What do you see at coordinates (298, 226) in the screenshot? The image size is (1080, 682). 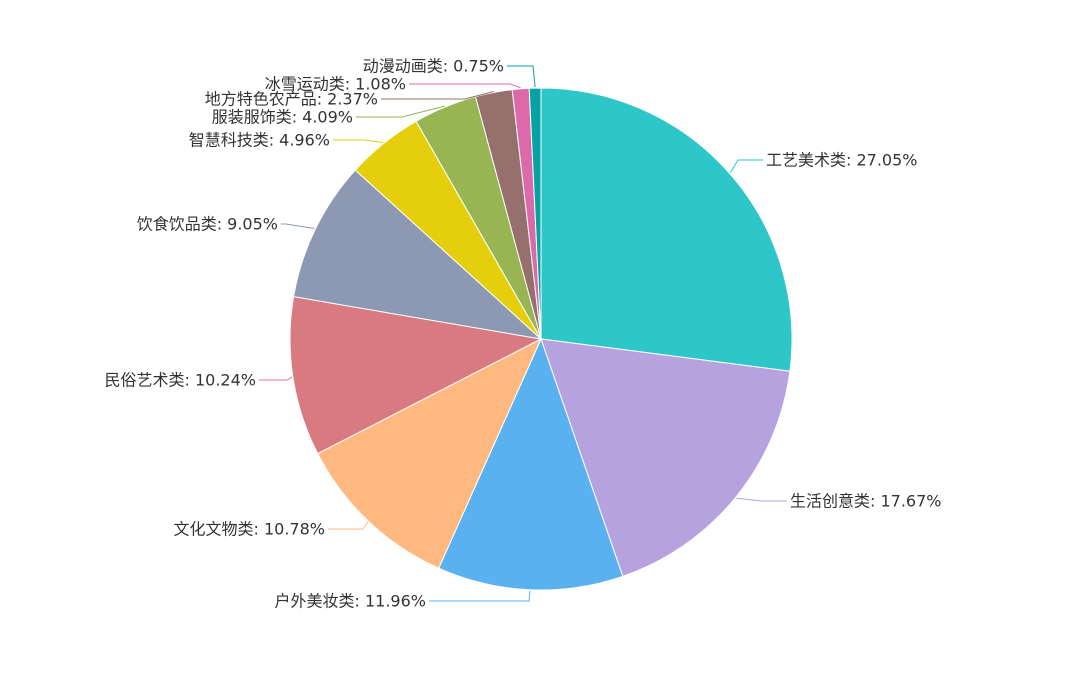 I see `slice-6-leader-line` at bounding box center [298, 226].